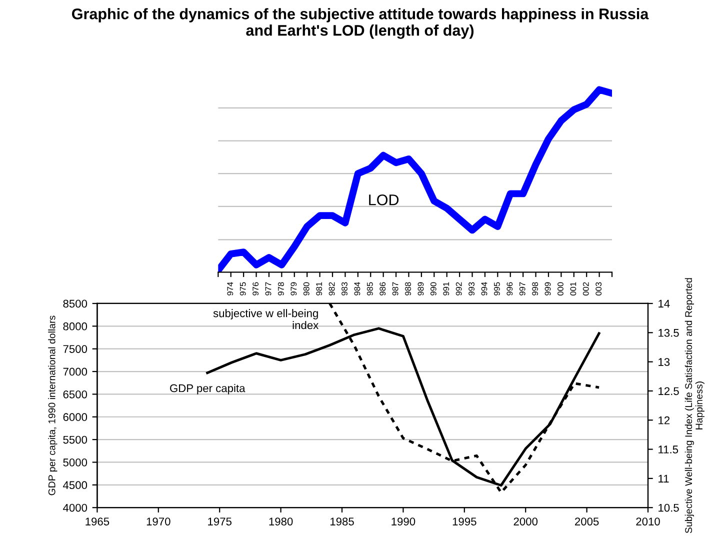  What do you see at coordinates (464, 522) in the screenshot?
I see `x-tick-label: 1995` at bounding box center [464, 522].